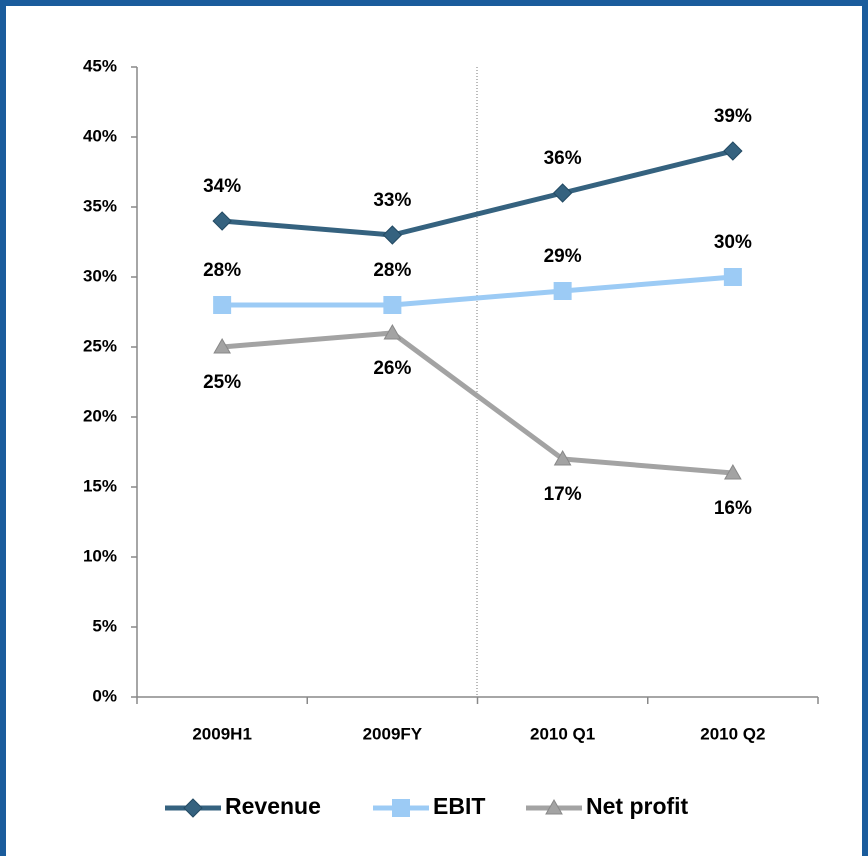 This screenshot has width=868, height=856. Describe the element at coordinates (100, 275) in the screenshot. I see `y-tick-label: 30%` at that location.